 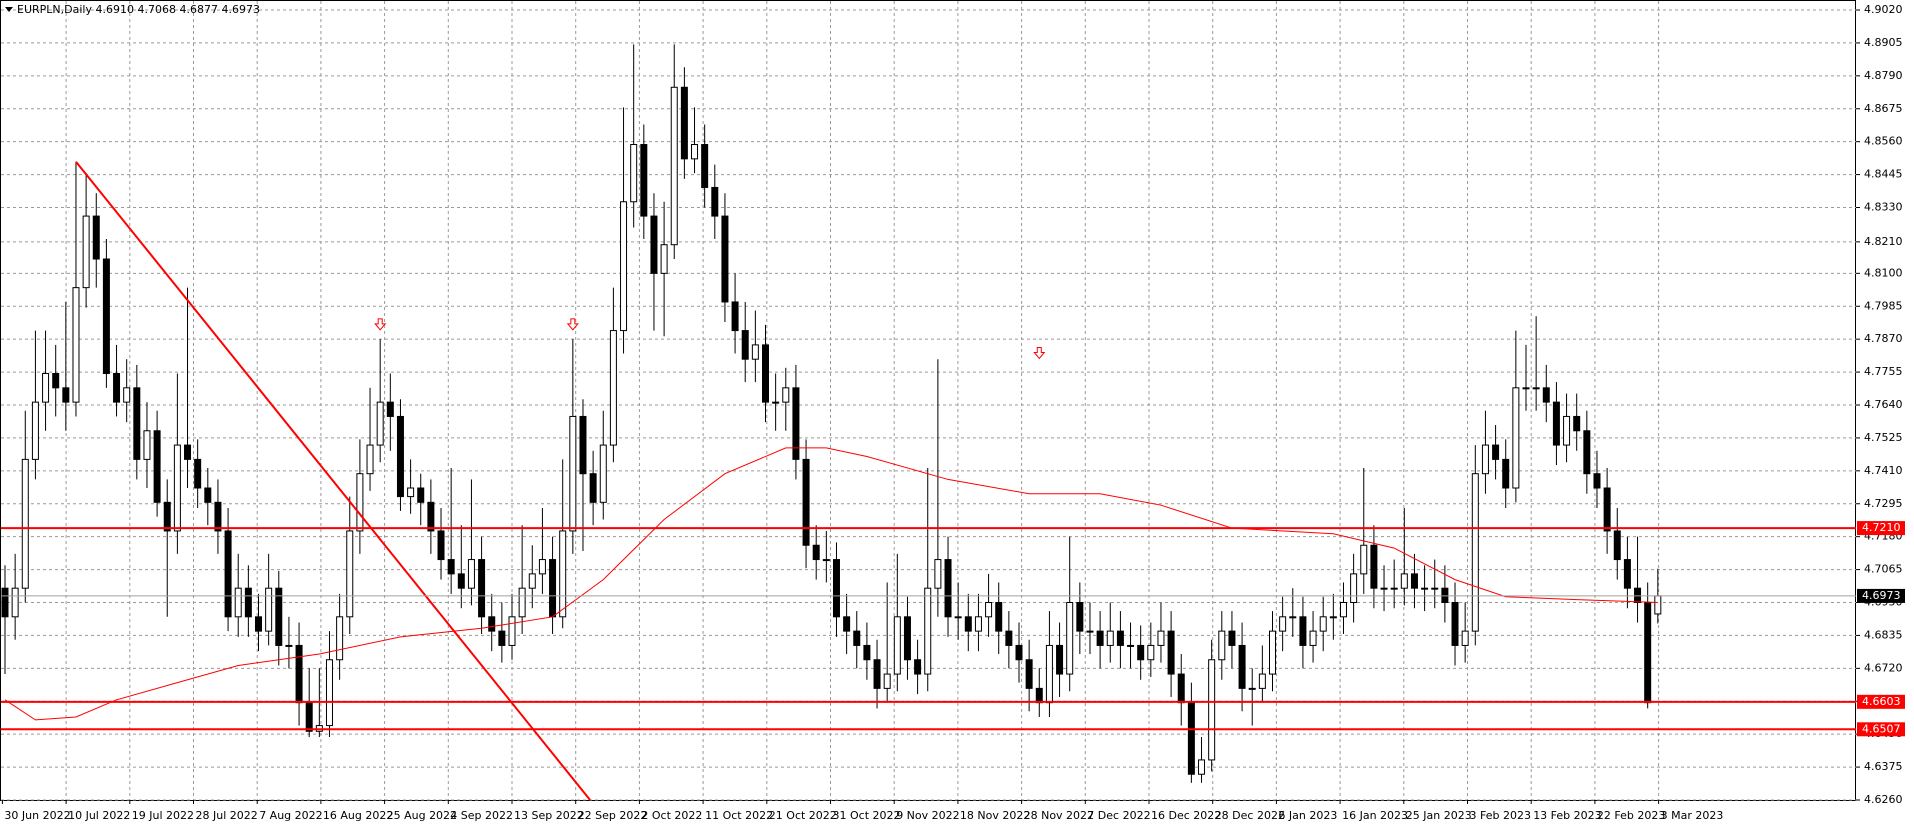 I want to click on x-tick-label: 25 Jan 2023, so click(x=1439, y=815).